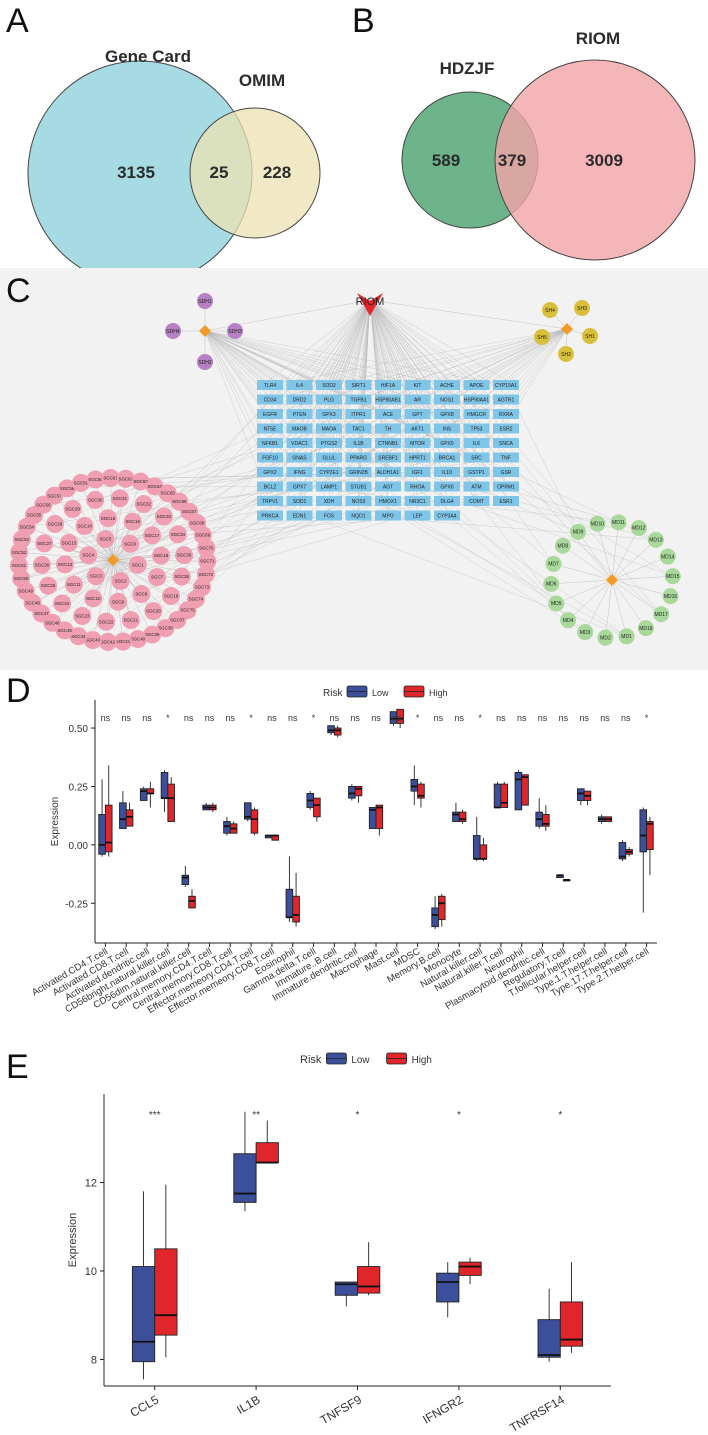  What do you see at coordinates (668, 557) in the screenshot?
I see `md-node-label: MD14` at bounding box center [668, 557].